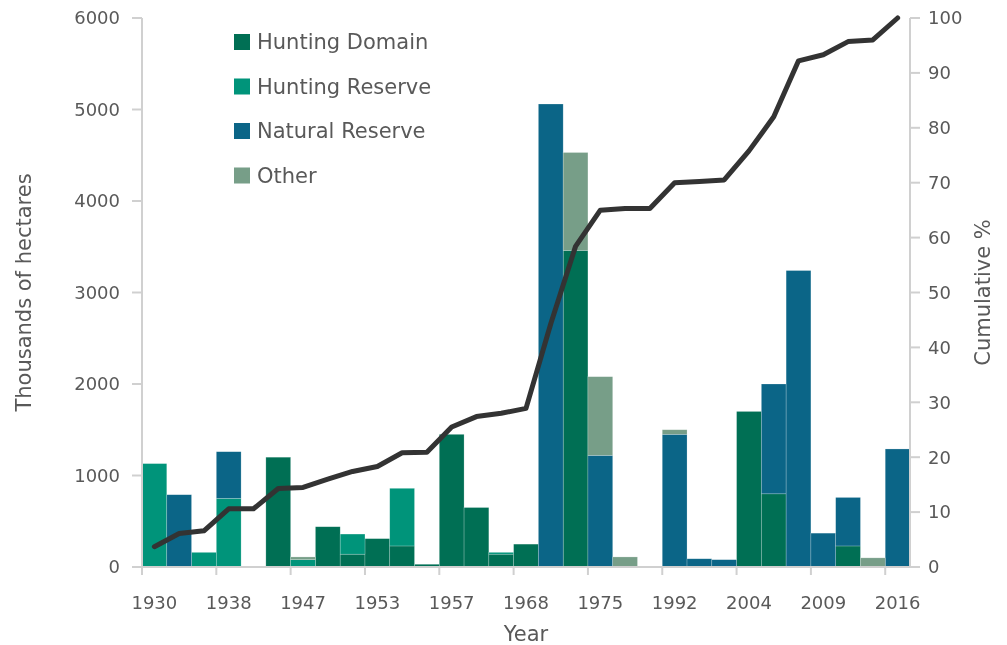  Describe the element at coordinates (749, 602) in the screenshot. I see `x-tick-label: 2004` at that location.